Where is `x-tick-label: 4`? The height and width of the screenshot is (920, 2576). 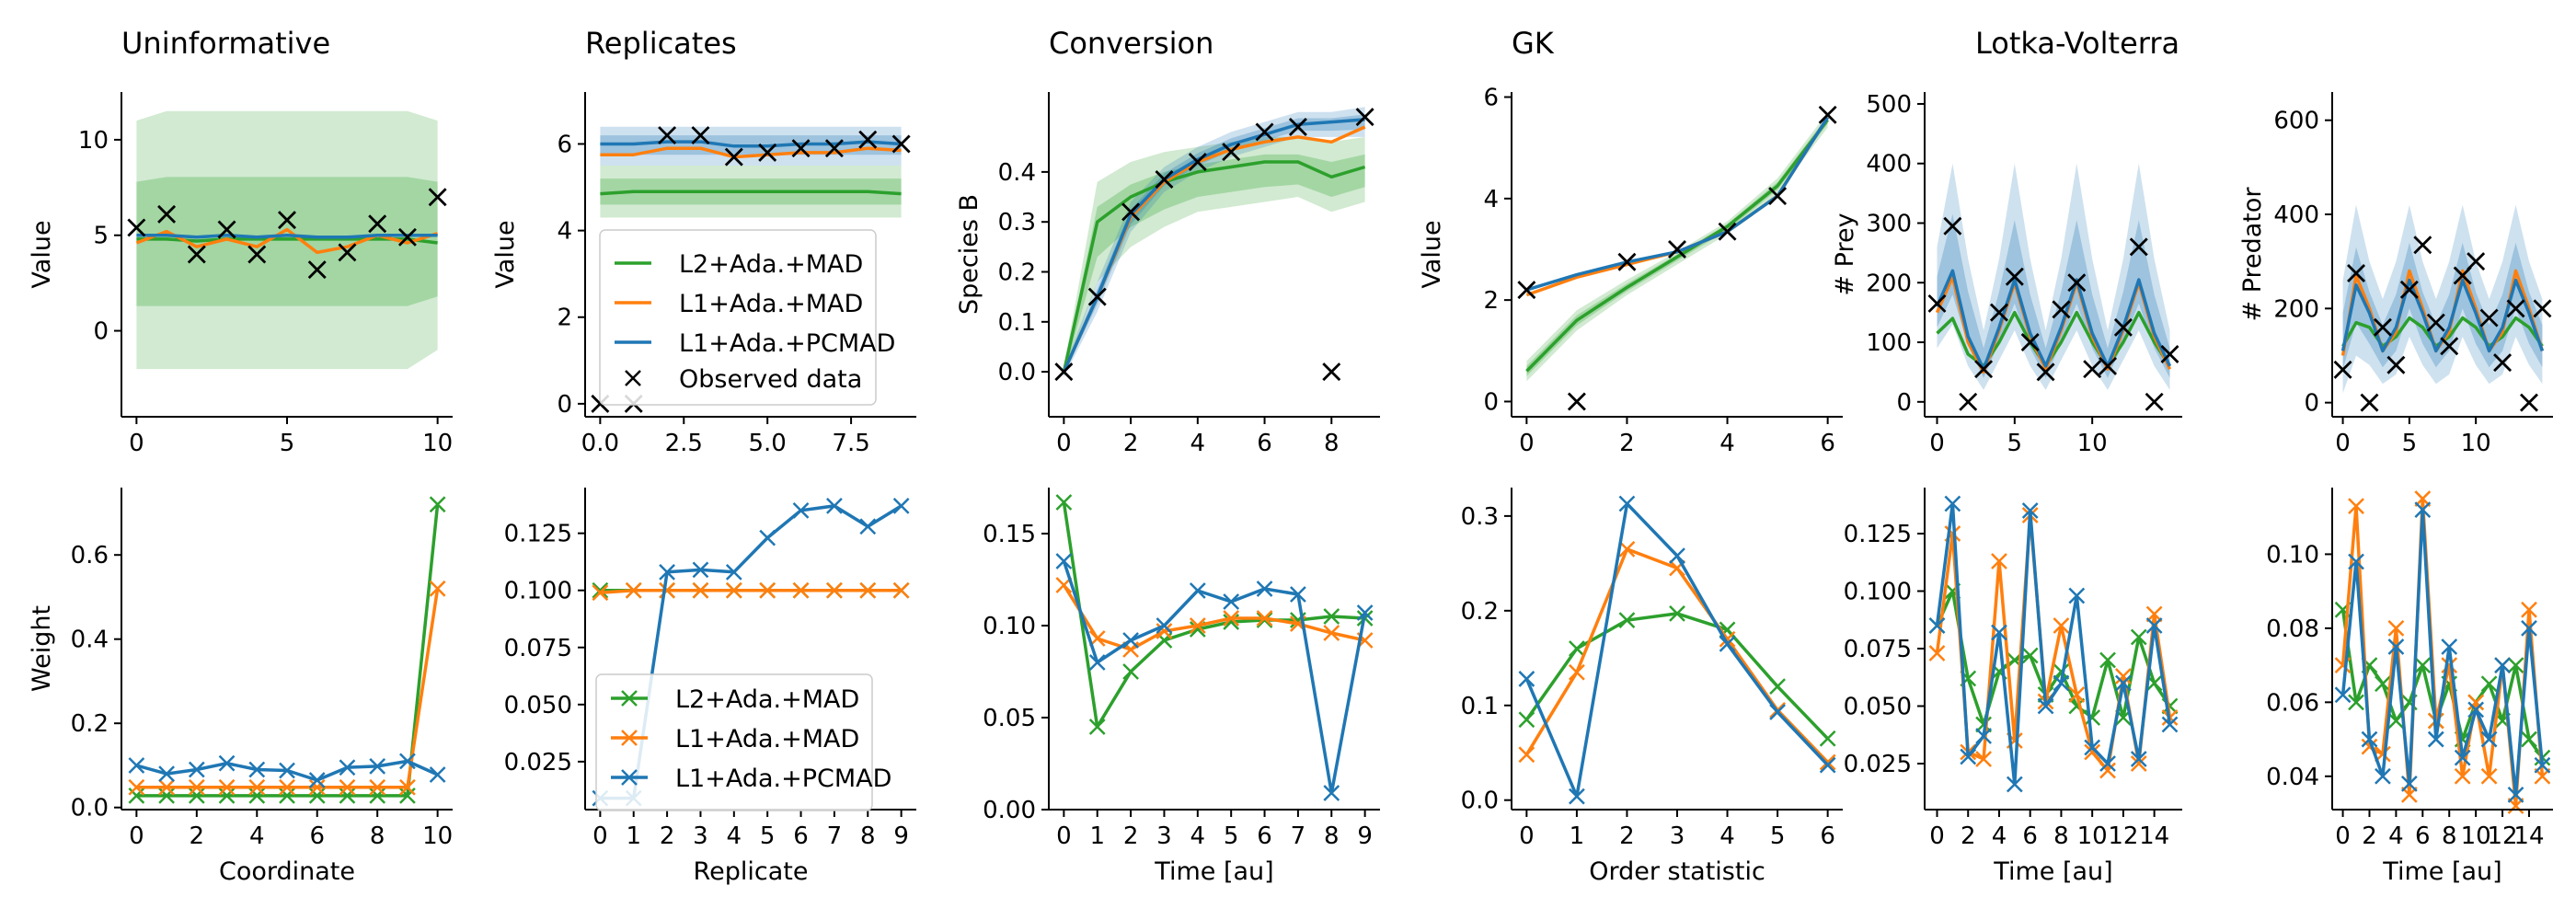
x-tick-label: 4 is located at coordinates (257, 836).